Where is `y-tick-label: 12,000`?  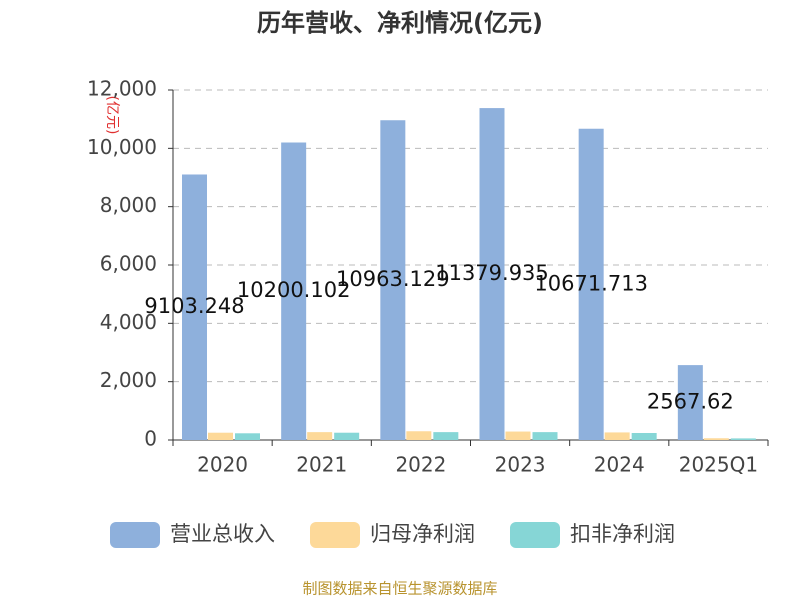 y-tick-label: 12,000 is located at coordinates (122, 89).